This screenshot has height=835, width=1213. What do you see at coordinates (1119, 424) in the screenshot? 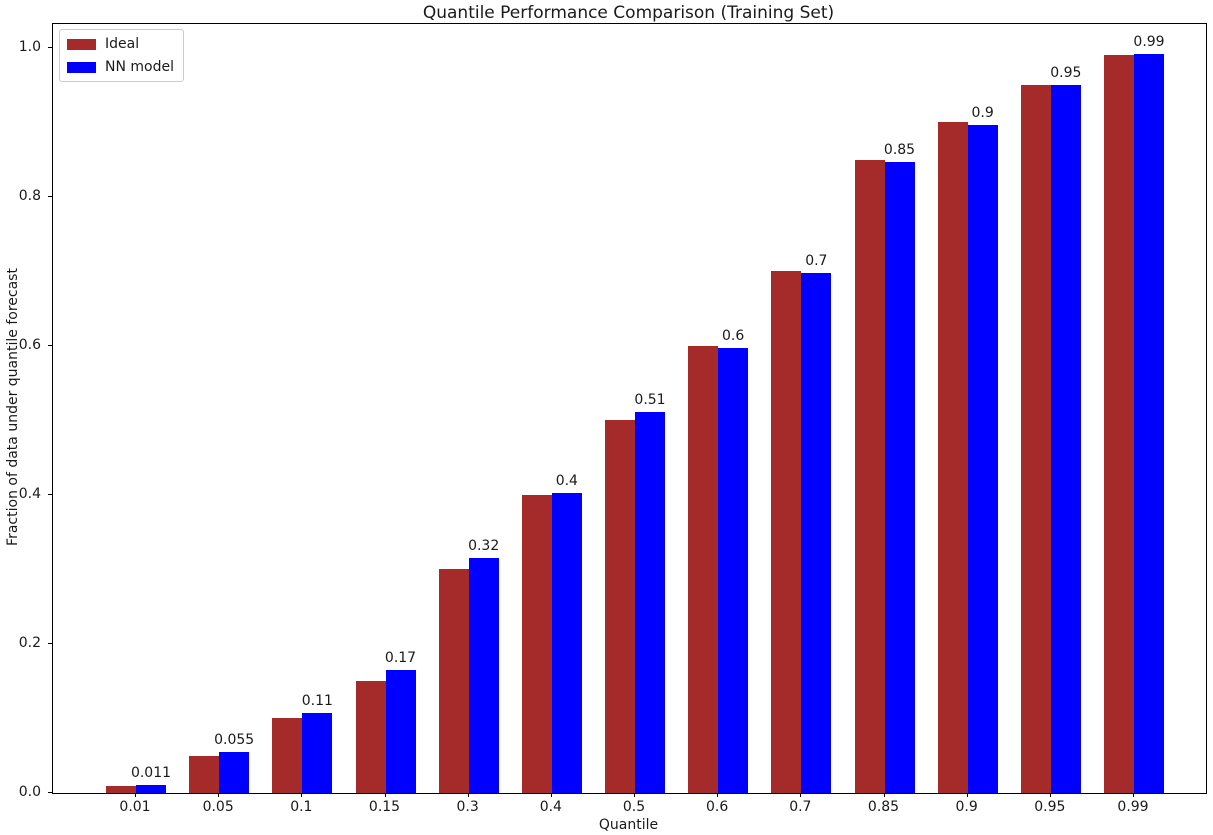
I see `bar-ideal-0.99` at bounding box center [1119, 424].